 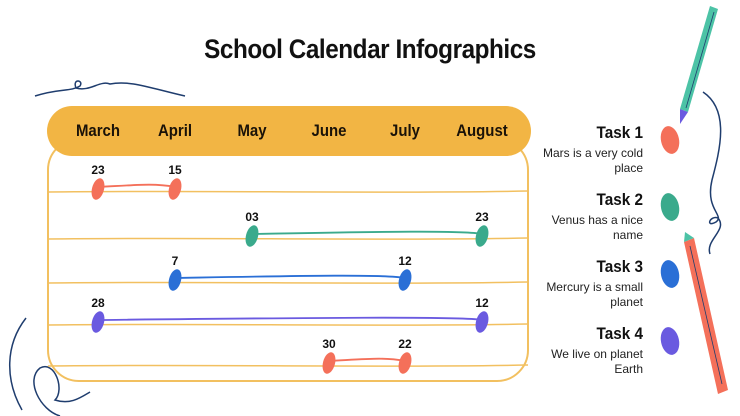 What do you see at coordinates (597, 227) in the screenshot?
I see `task-description: Venus has a nice name` at bounding box center [597, 227].